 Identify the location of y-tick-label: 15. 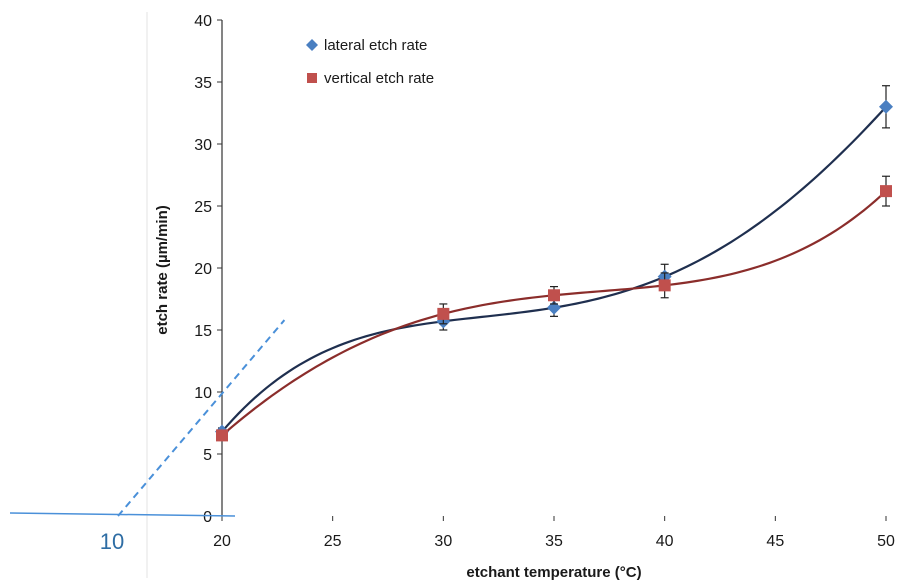
(203, 331).